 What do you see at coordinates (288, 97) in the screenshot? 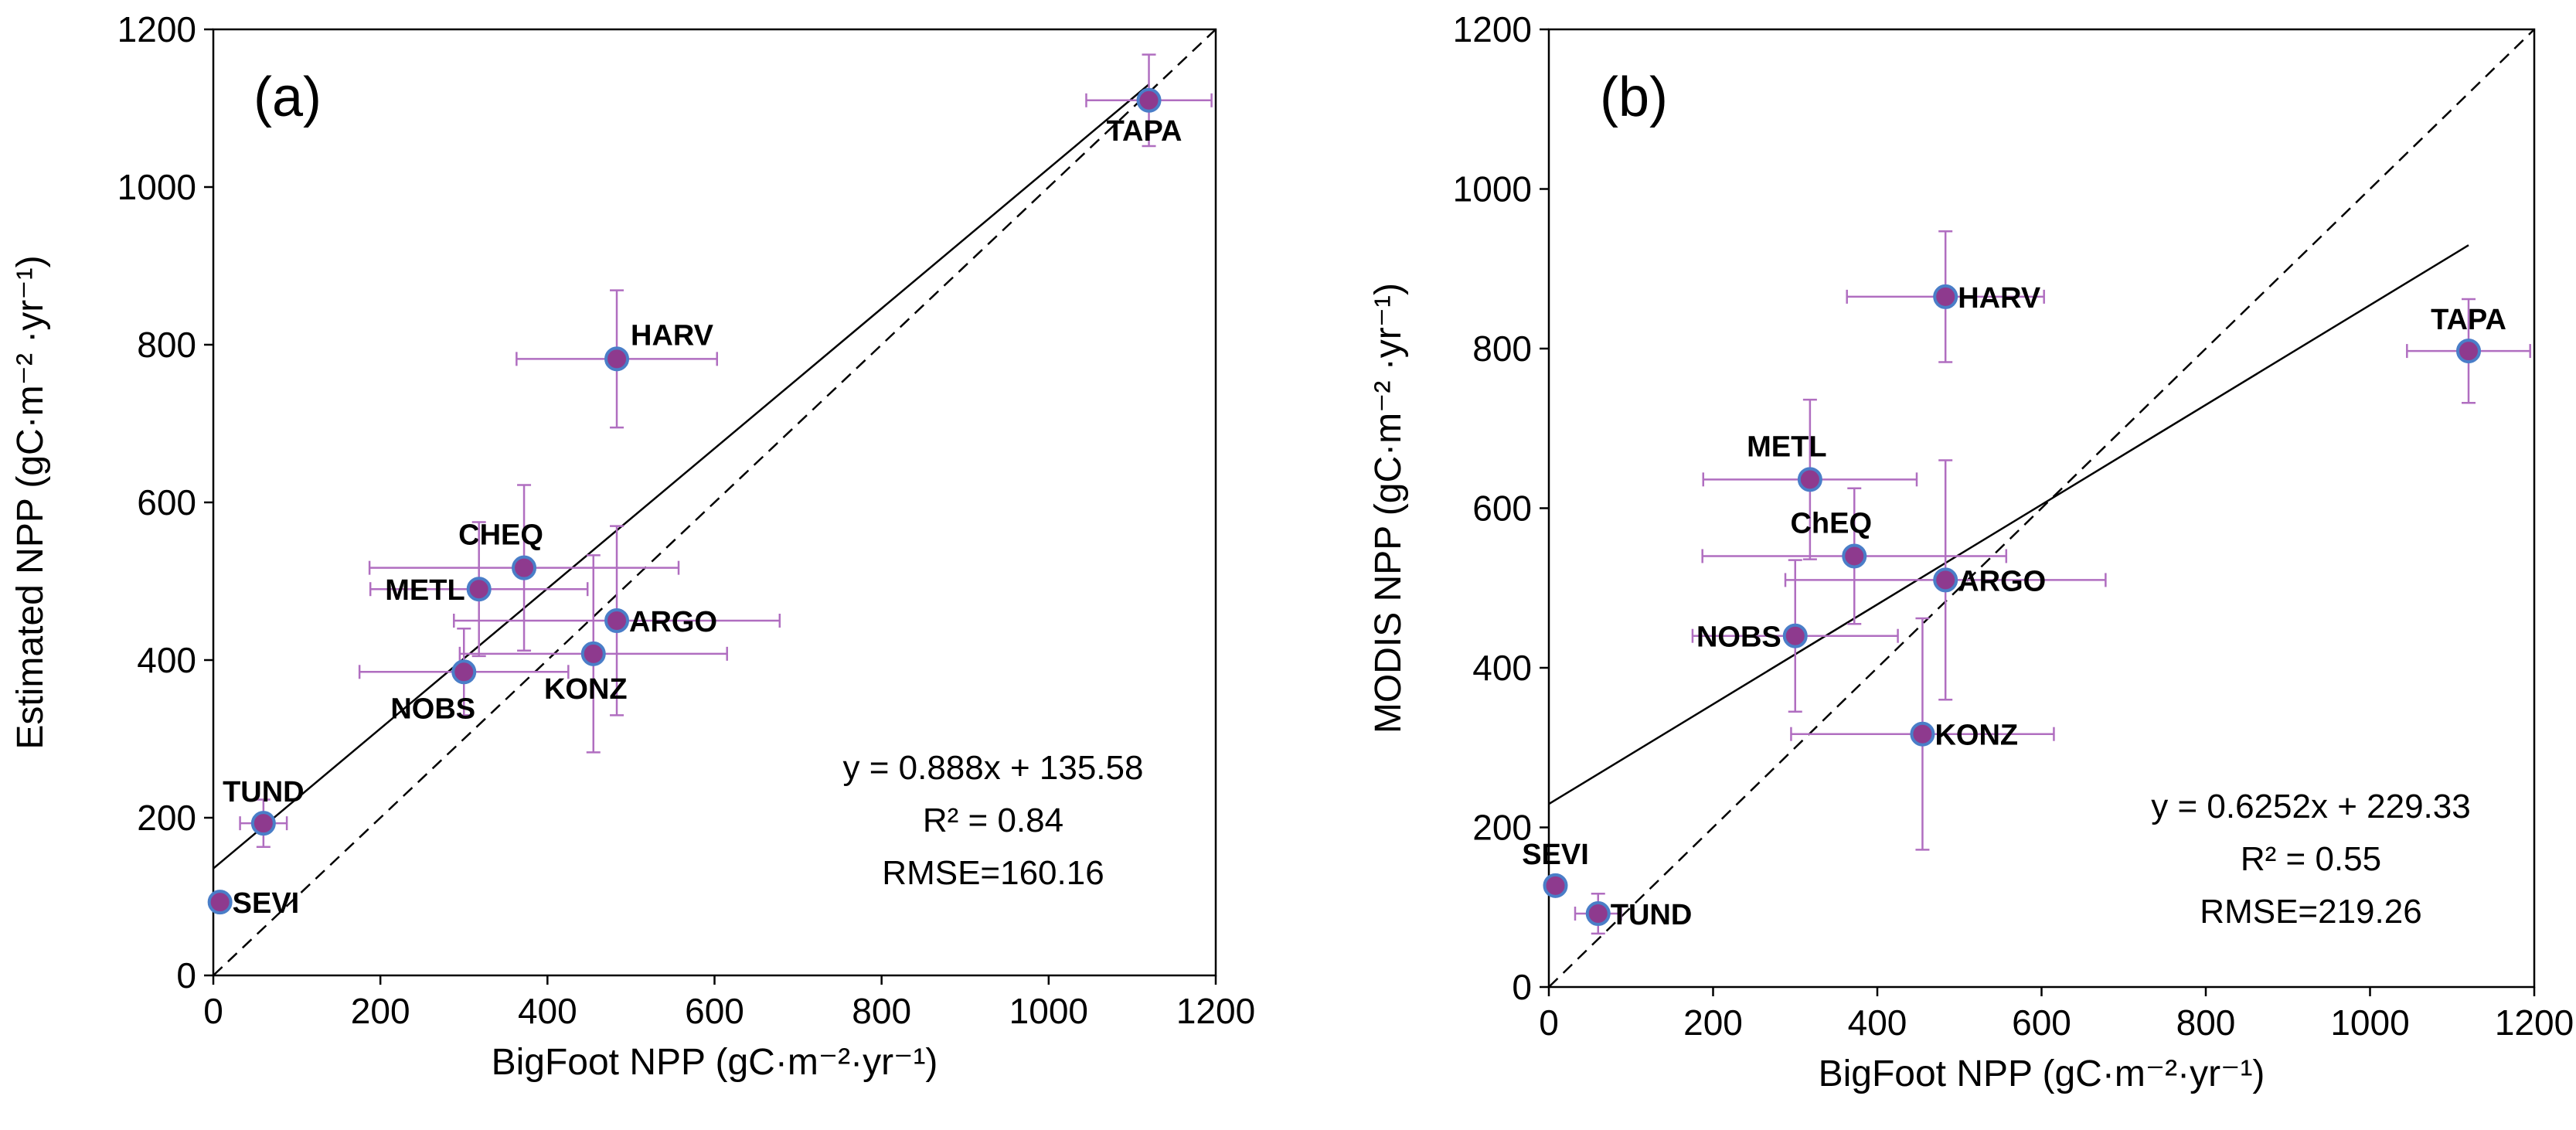
I see `panel-label: (a)` at bounding box center [288, 97].